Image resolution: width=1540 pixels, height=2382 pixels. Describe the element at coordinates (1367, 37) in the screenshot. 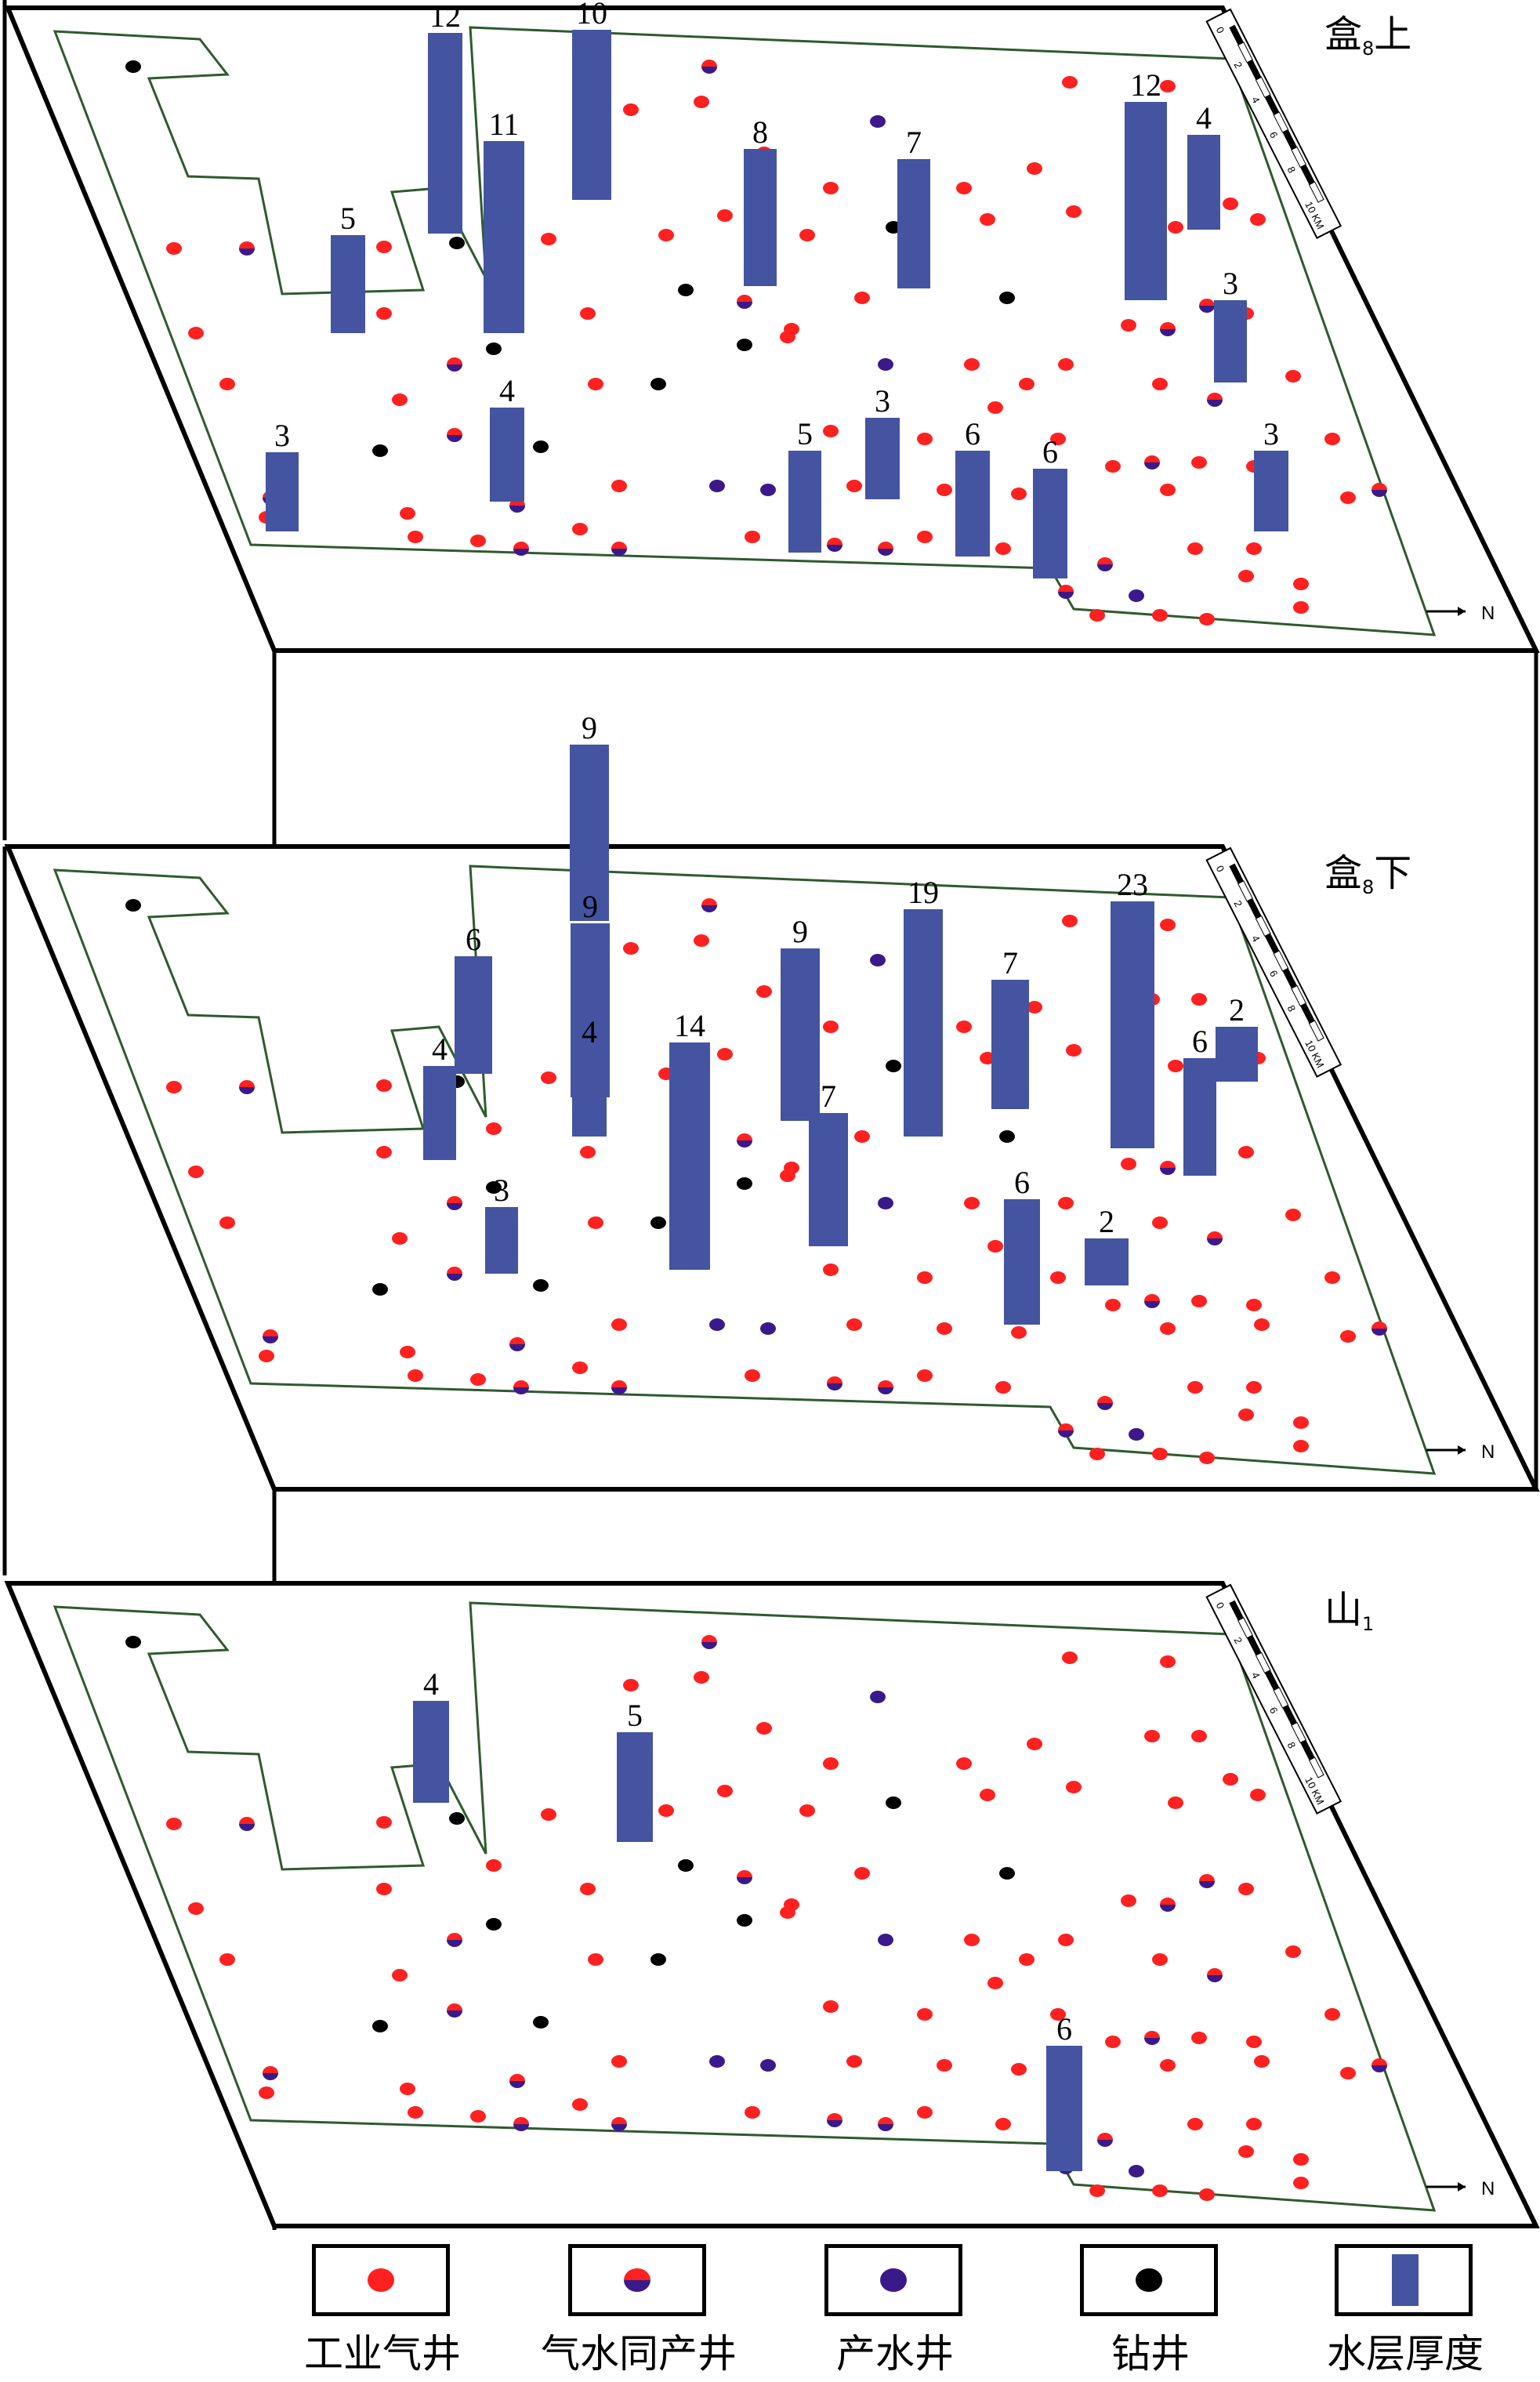

I see `layer-title: 盒8上` at that location.